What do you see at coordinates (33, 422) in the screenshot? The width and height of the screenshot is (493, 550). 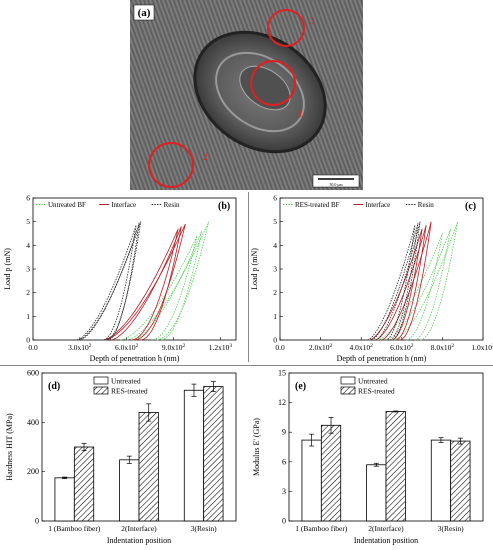 I see `y-tick-label: 400` at bounding box center [33, 422].